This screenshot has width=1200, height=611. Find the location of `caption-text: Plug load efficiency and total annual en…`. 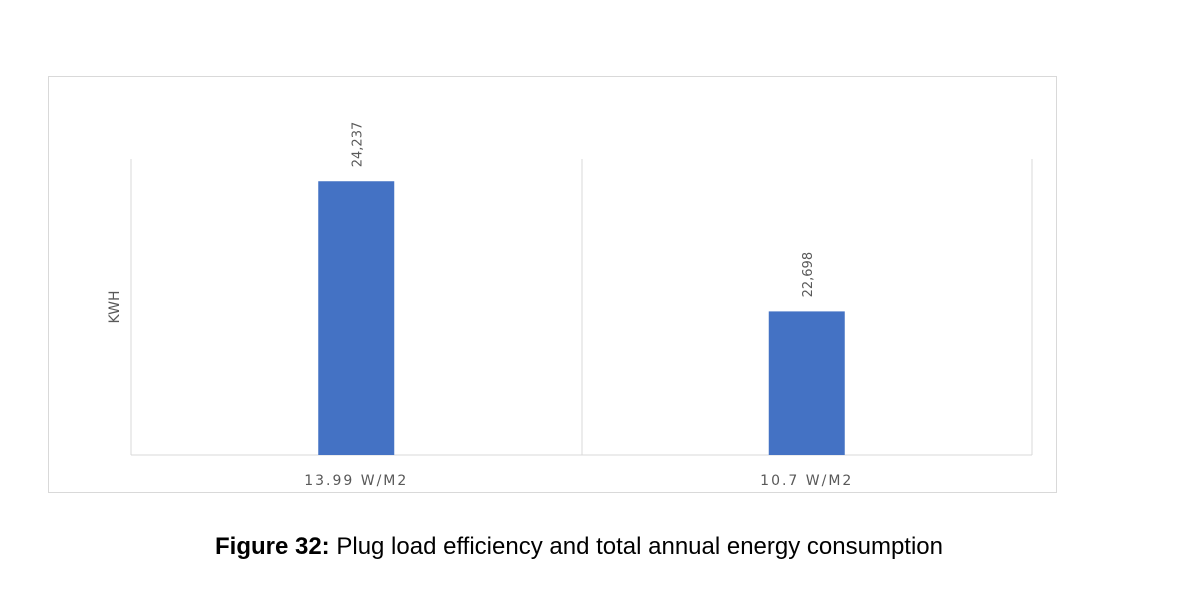

caption-text: Plug load efficiency and total annual en… is located at coordinates (636, 546).